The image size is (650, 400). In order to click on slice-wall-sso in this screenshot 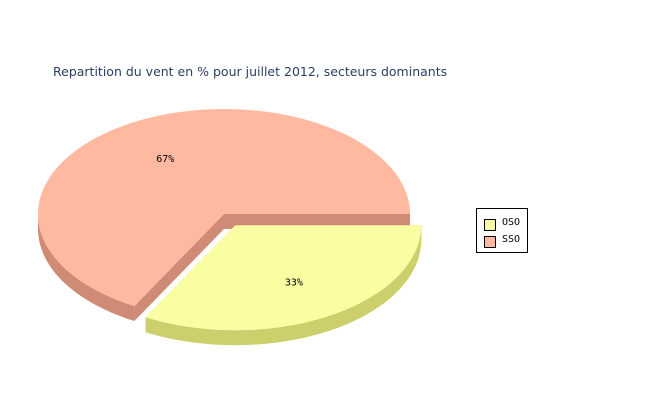, I will do `click(179, 268)`.